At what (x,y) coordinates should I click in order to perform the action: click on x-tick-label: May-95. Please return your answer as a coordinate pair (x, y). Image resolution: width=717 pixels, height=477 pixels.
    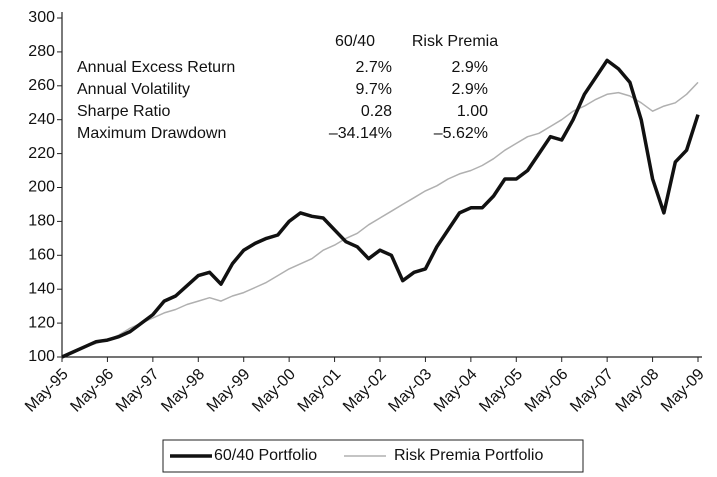
    Looking at the image, I should click on (47, 391).